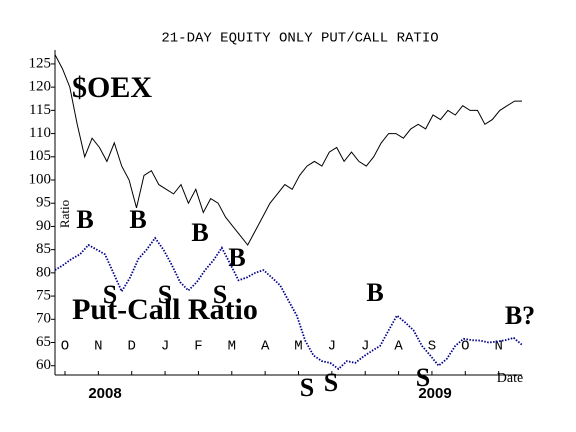 Image resolution: width=576 pixels, height=432 pixels. What do you see at coordinates (40, 110) in the screenshot?
I see `y-tick-label: 115` at bounding box center [40, 110].